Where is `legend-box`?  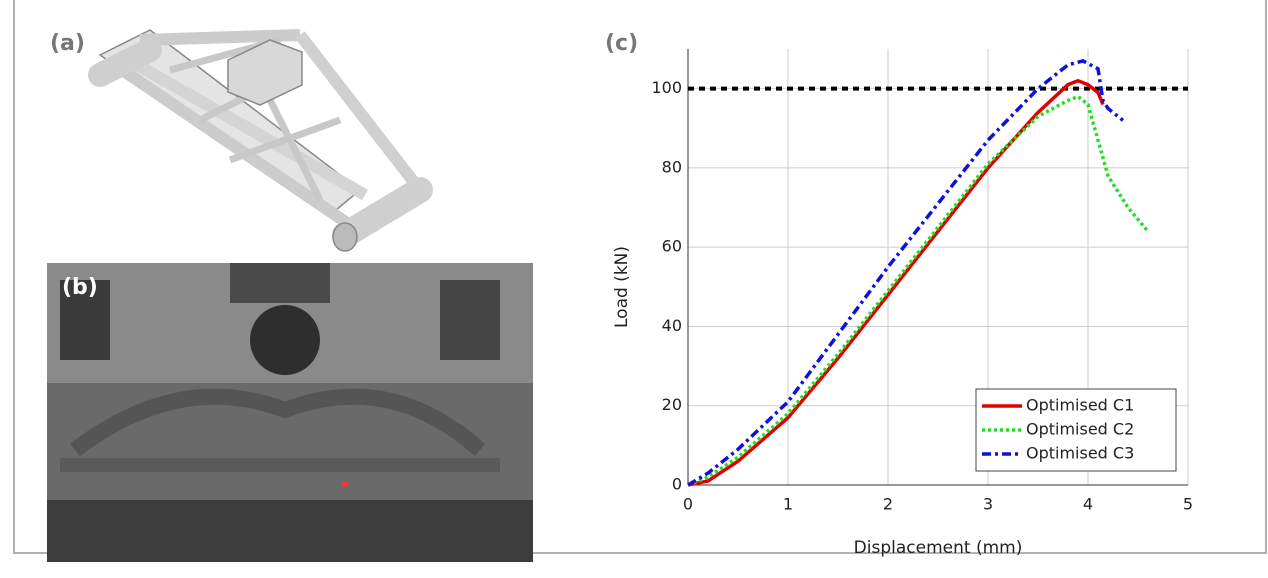 legend-box is located at coordinates (1076, 430).